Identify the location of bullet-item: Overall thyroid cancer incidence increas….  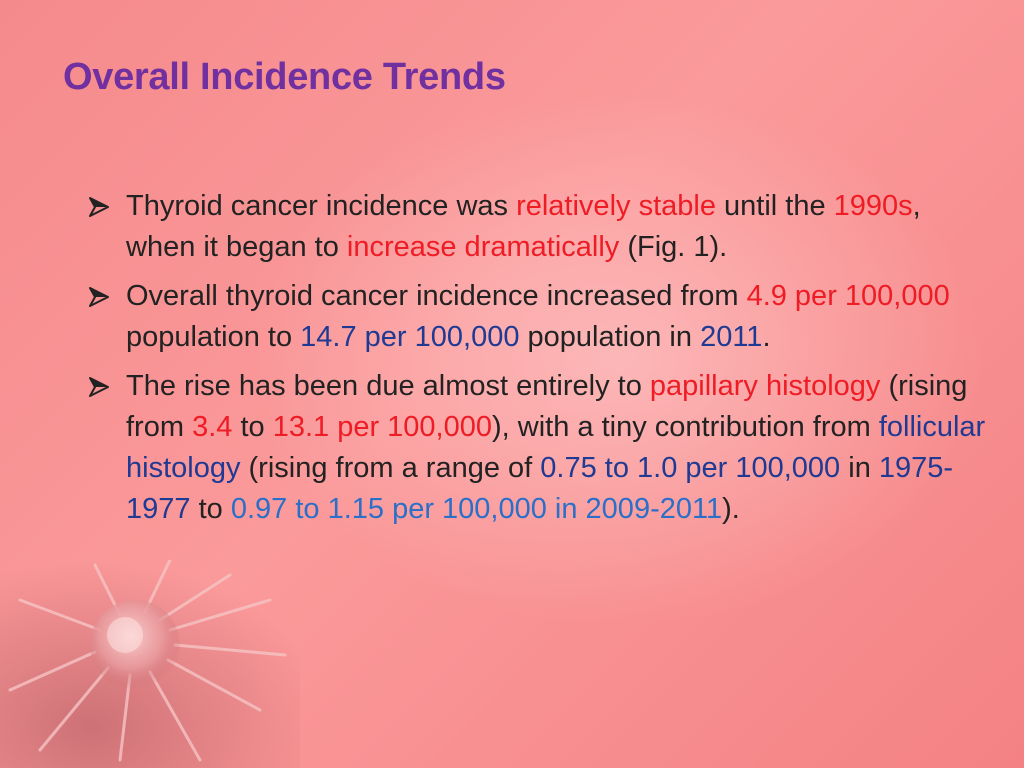
(538, 317).